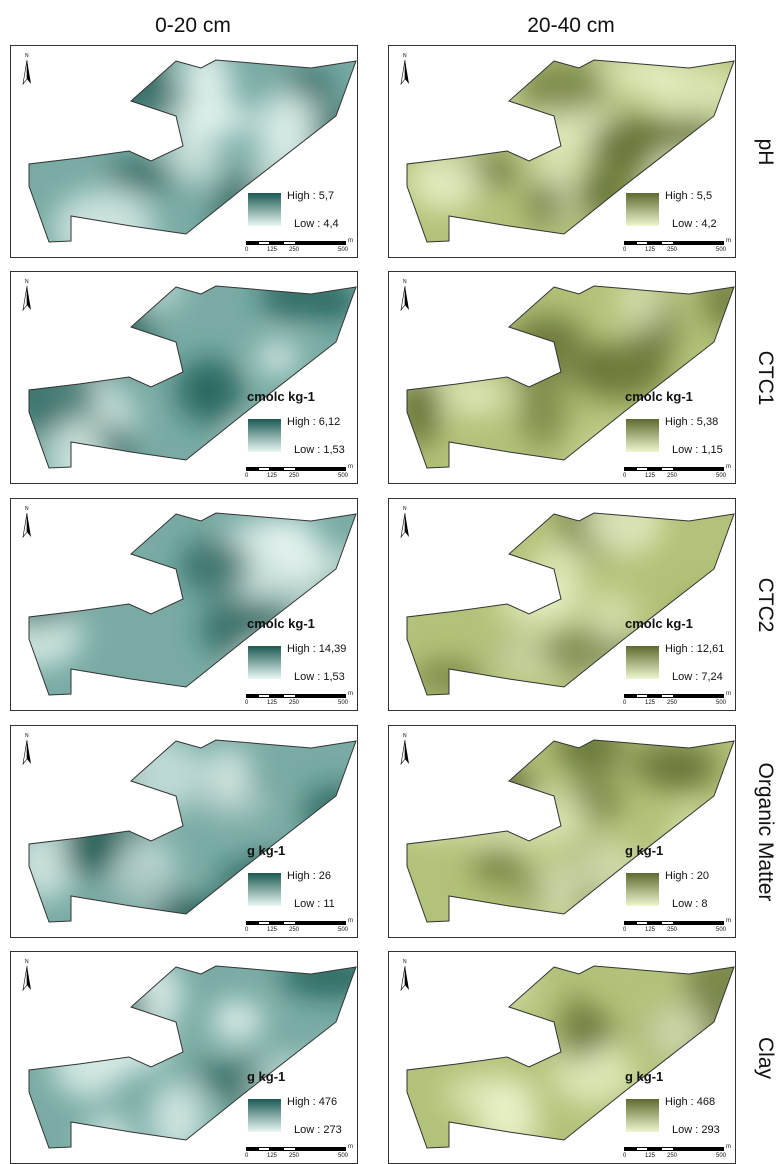  I want to click on legend-high: High : 5,5, so click(689, 196).